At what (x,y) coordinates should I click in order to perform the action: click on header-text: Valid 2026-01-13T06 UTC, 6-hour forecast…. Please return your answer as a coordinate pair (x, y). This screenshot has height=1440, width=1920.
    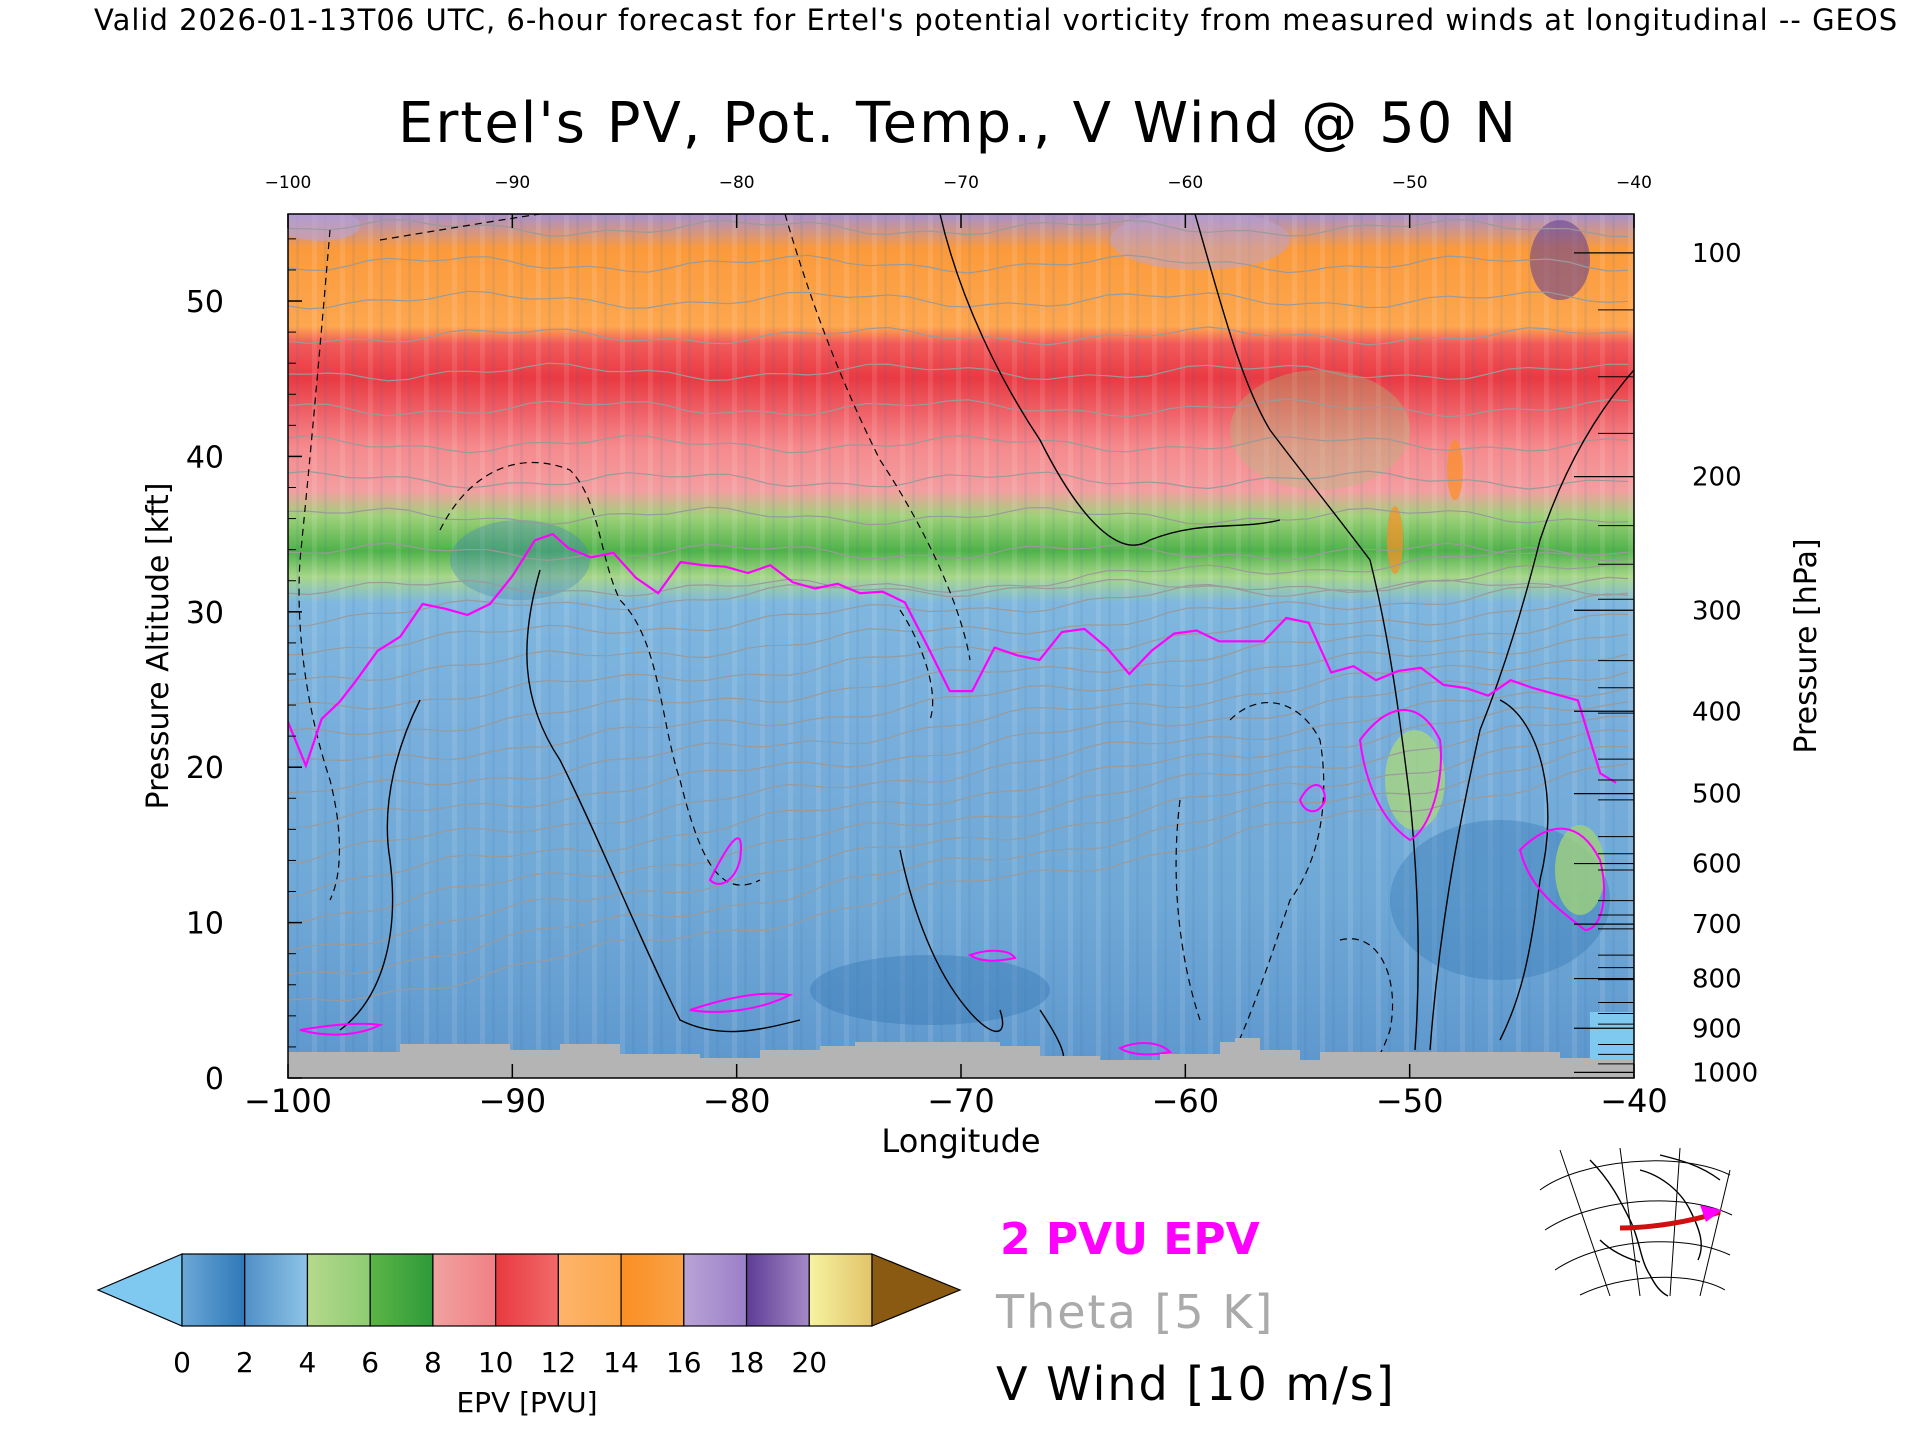
    Looking at the image, I should click on (996, 20).